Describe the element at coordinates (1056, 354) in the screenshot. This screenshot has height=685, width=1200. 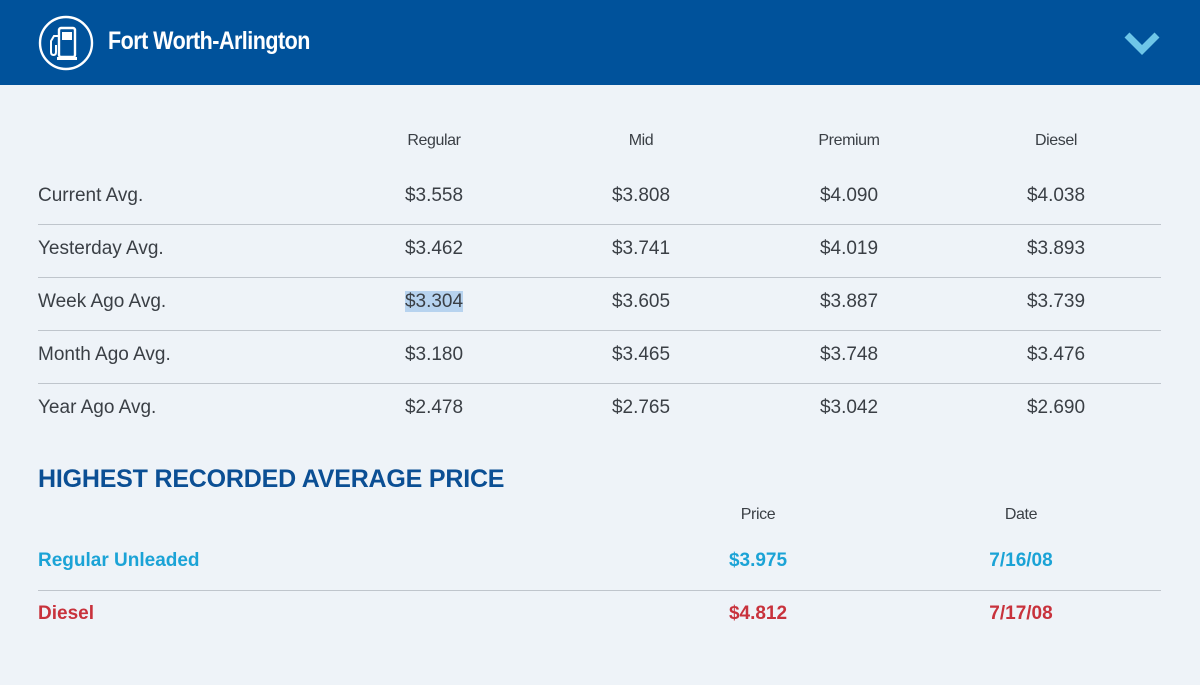
I see `price-cell: $3.476` at that location.